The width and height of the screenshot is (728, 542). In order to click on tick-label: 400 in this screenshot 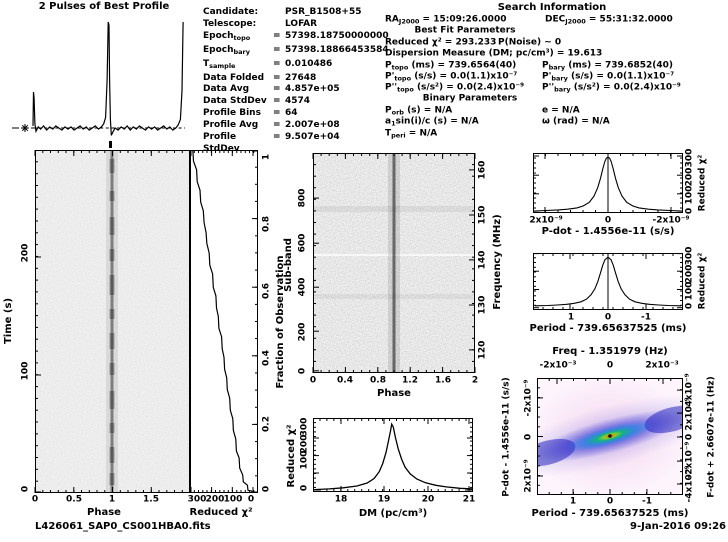, I will do `click(302, 287)`.